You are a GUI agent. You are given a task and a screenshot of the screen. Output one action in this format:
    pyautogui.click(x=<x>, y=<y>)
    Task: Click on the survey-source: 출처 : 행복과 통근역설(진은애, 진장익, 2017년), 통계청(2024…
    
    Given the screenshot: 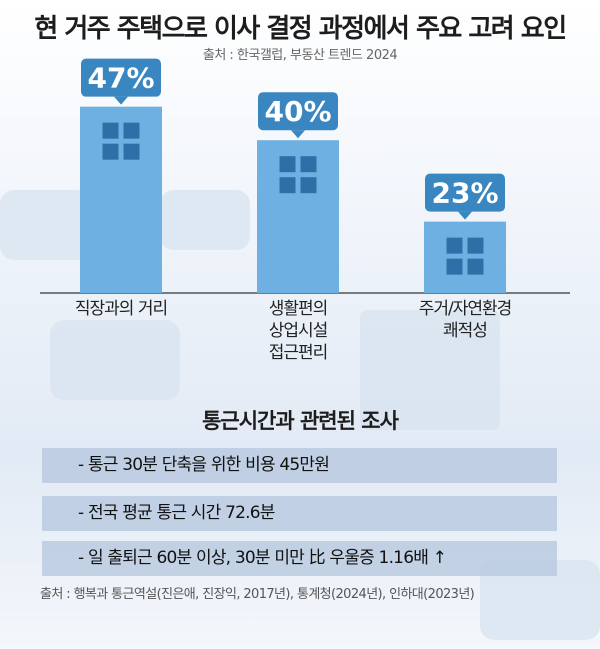 What is the action you would take?
    pyautogui.click(x=257, y=594)
    